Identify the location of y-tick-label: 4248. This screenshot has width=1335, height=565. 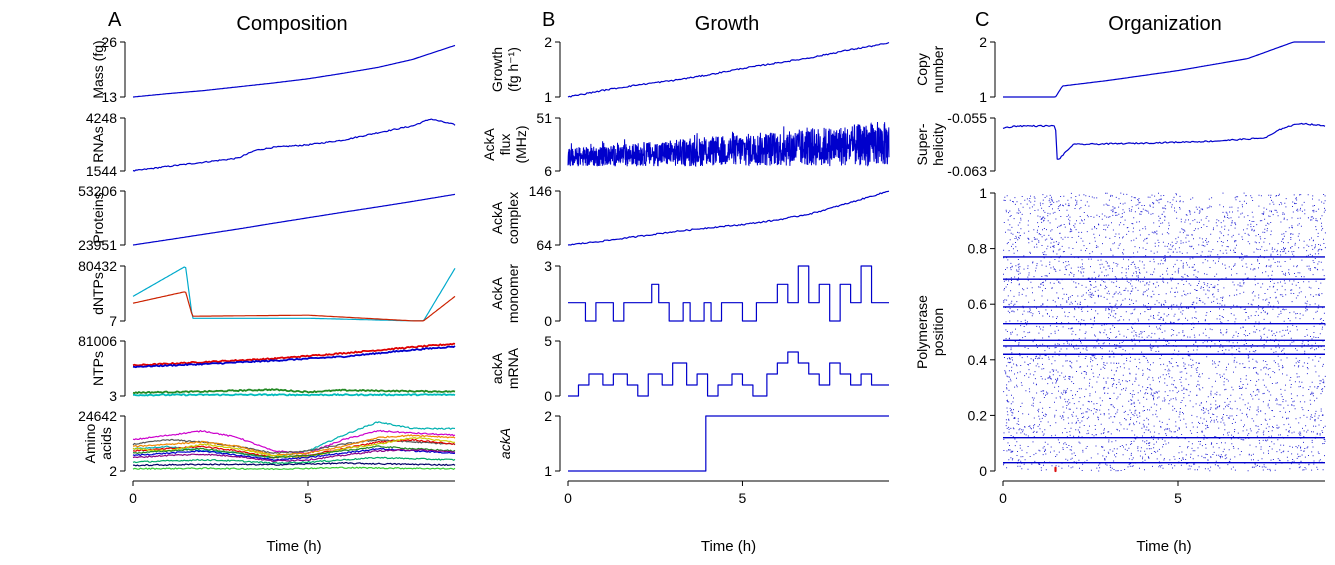
(101, 118).